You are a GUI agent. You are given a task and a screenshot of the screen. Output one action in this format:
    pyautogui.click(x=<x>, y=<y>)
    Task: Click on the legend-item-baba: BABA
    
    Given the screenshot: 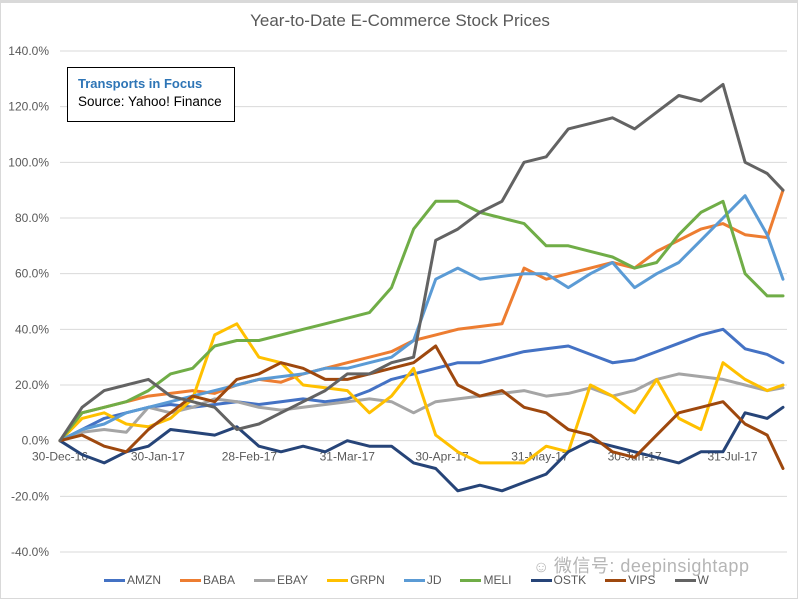 What is the action you would take?
    pyautogui.click(x=207, y=580)
    